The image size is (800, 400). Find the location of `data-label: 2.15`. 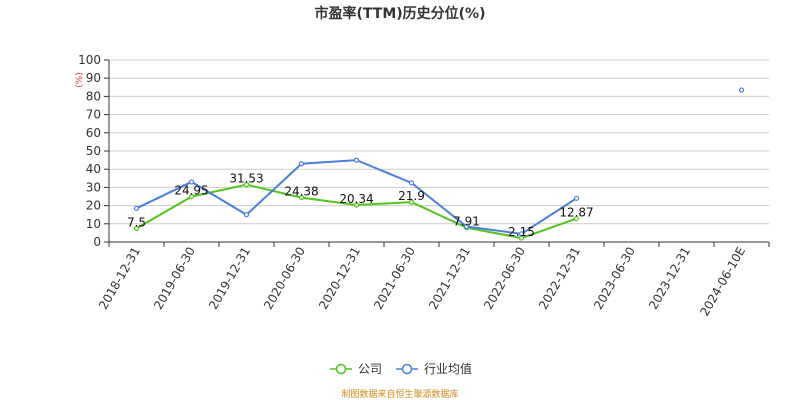

data-label: 2.15 is located at coordinates (521, 232).